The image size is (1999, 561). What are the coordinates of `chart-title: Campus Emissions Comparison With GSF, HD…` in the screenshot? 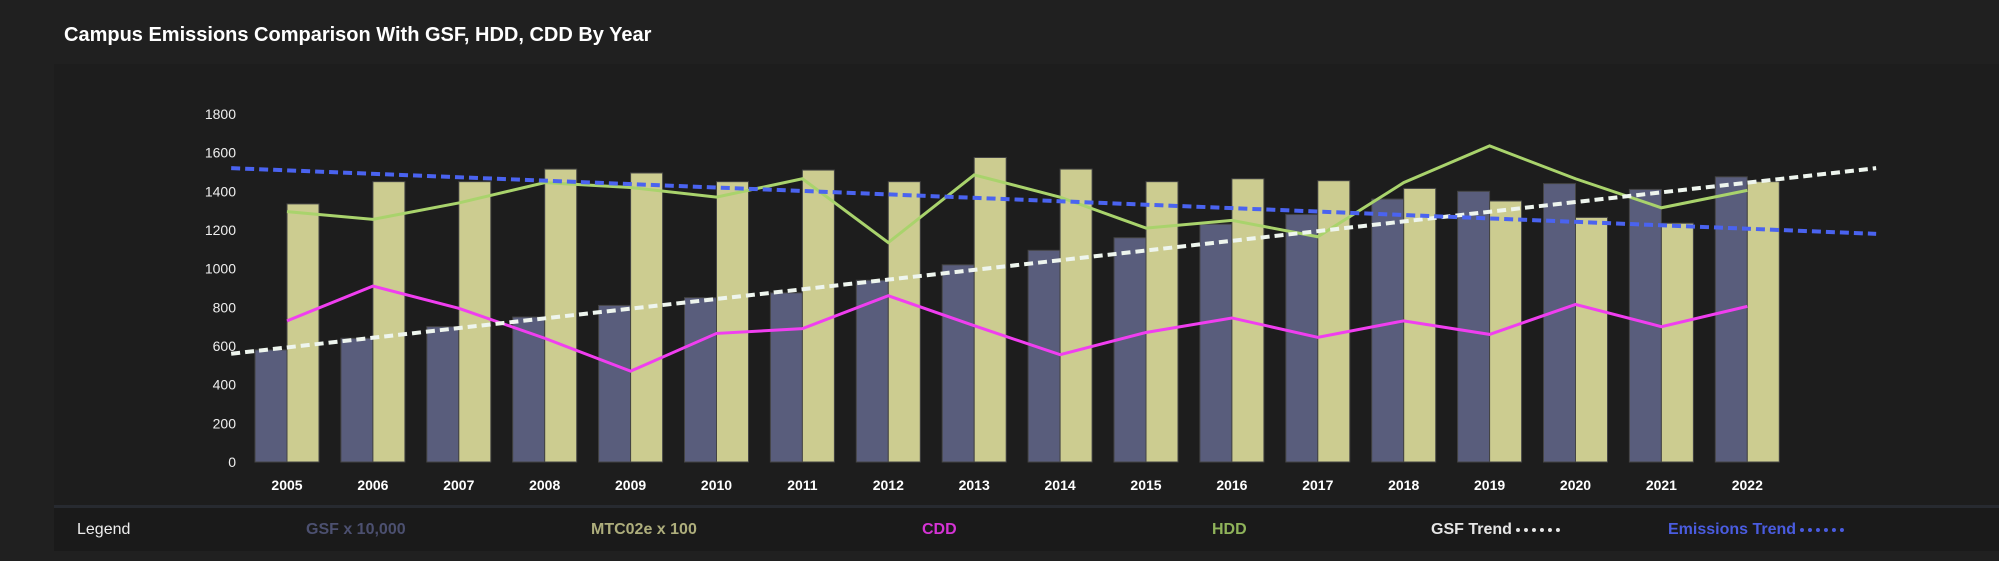 It's located at (358, 35).